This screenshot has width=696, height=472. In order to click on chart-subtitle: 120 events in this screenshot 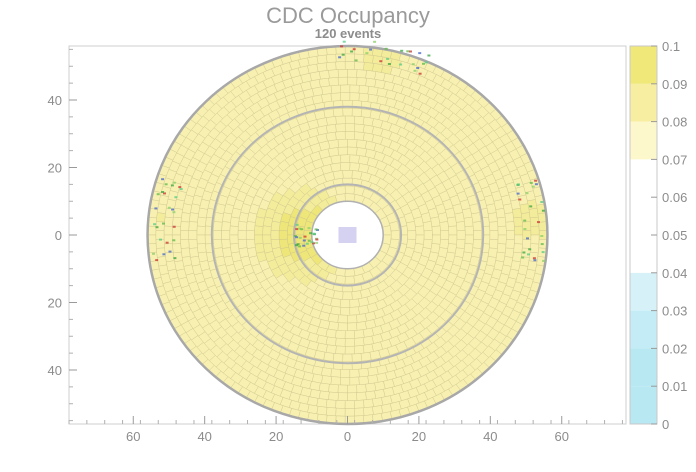, I will do `click(348, 33)`.